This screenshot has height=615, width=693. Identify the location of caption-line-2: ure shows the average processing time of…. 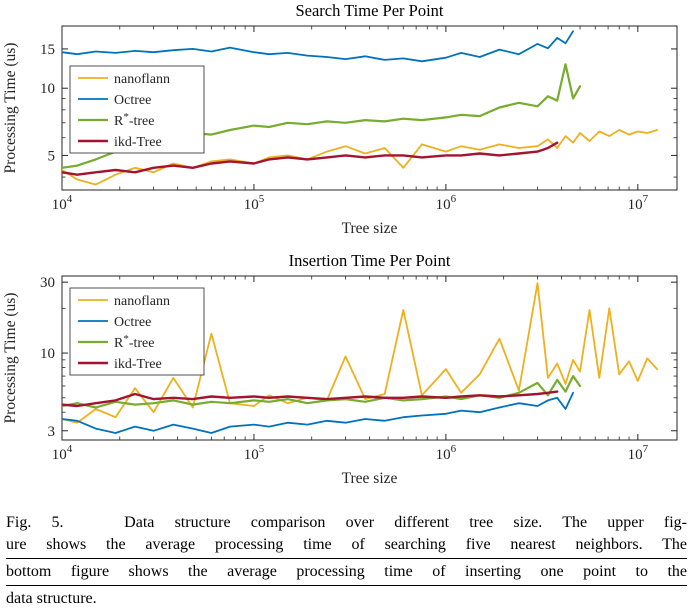
(346, 544).